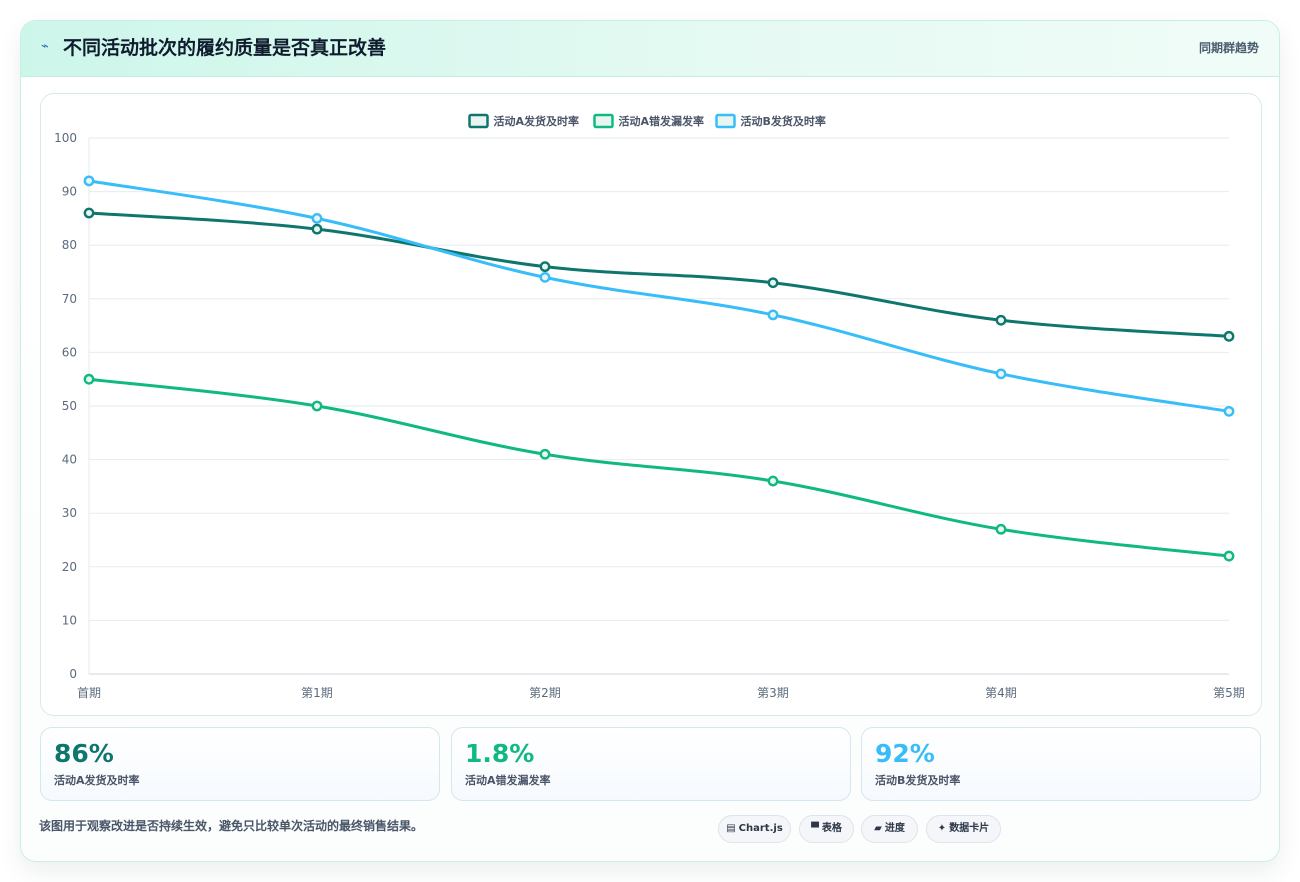 This screenshot has width=1300, height=882. What do you see at coordinates (942, 828) in the screenshot?
I see `sparkle-icon: ✦` at bounding box center [942, 828].